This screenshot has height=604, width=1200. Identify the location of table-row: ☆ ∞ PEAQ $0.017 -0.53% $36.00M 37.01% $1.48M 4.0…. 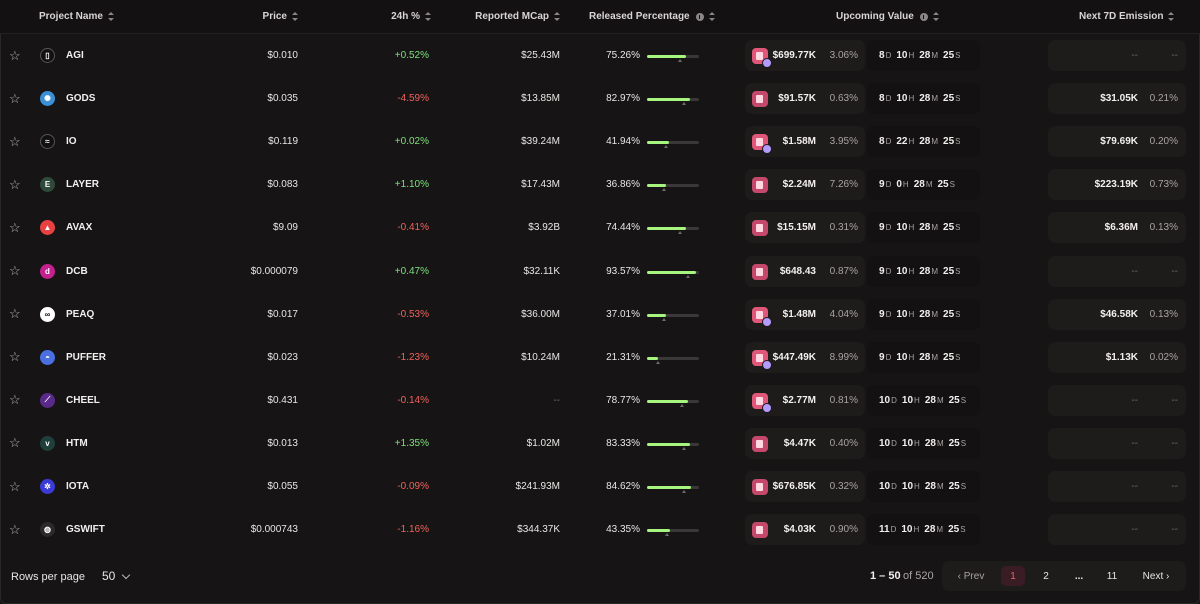
(600, 314).